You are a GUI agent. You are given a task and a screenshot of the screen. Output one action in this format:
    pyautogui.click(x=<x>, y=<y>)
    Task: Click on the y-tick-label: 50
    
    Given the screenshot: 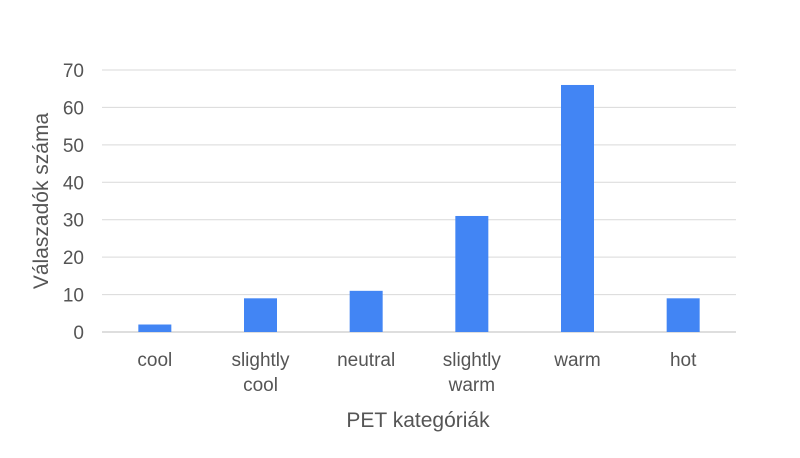 What is the action you would take?
    pyautogui.click(x=73, y=146)
    